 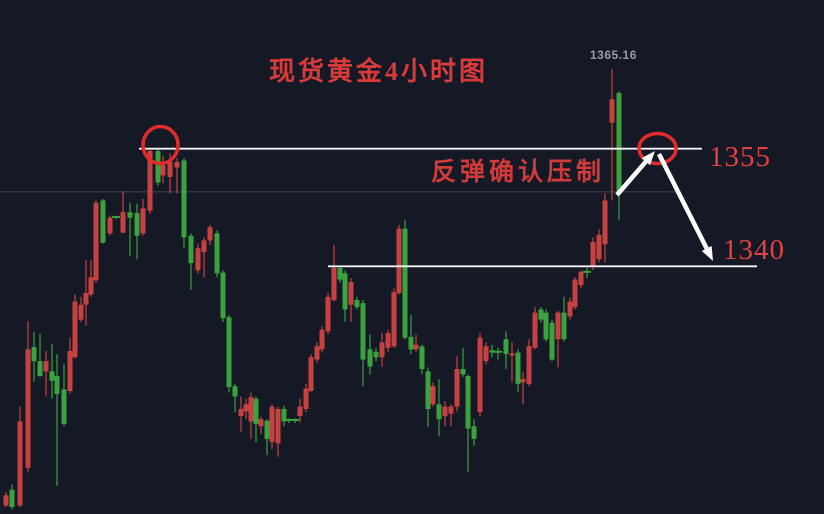 What do you see at coordinates (754, 250) in the screenshot?
I see `support-level-label: 1340` at bounding box center [754, 250].